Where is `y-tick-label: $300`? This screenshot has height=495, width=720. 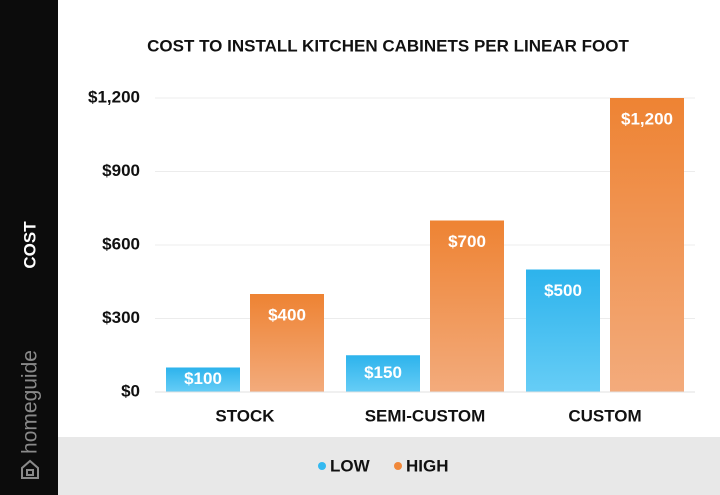
y-tick-label: $300 is located at coordinates (121, 317).